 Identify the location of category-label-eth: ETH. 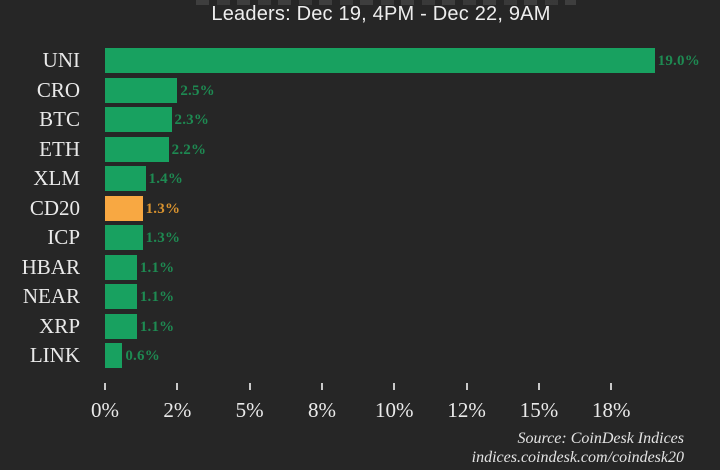
(59, 148).